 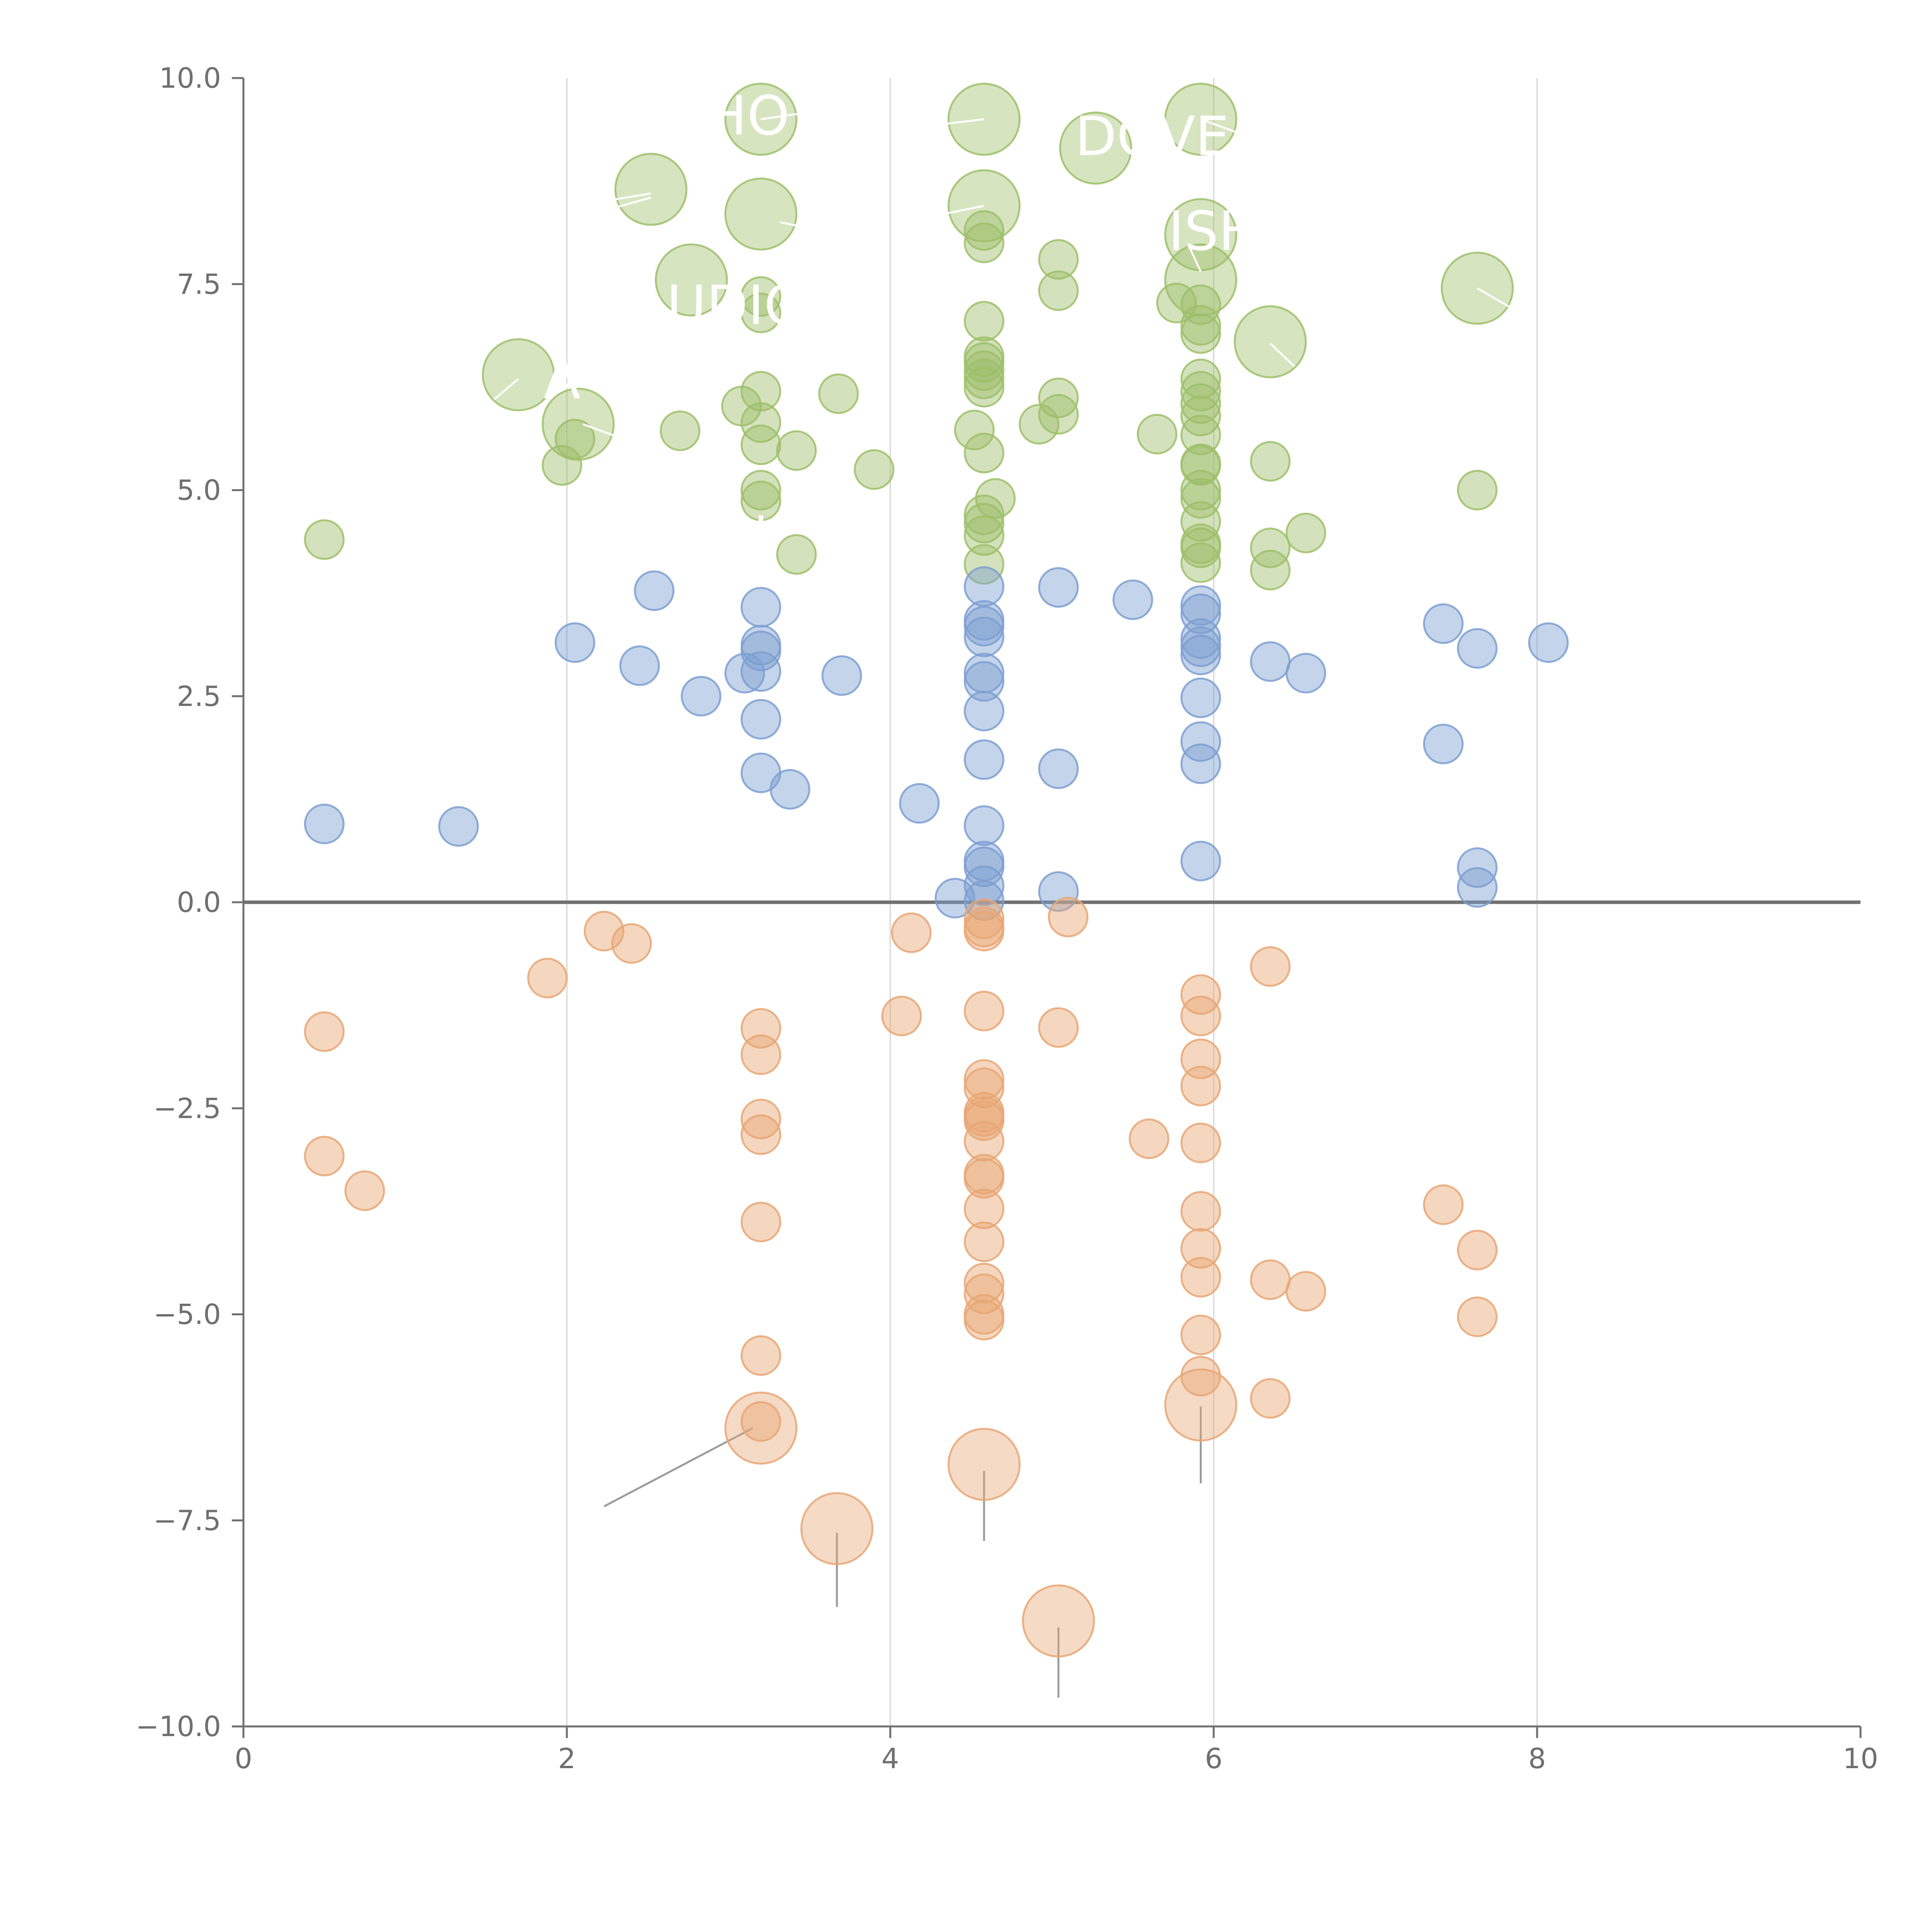 I want to click on x-tick-label: 2, so click(x=567, y=1758).